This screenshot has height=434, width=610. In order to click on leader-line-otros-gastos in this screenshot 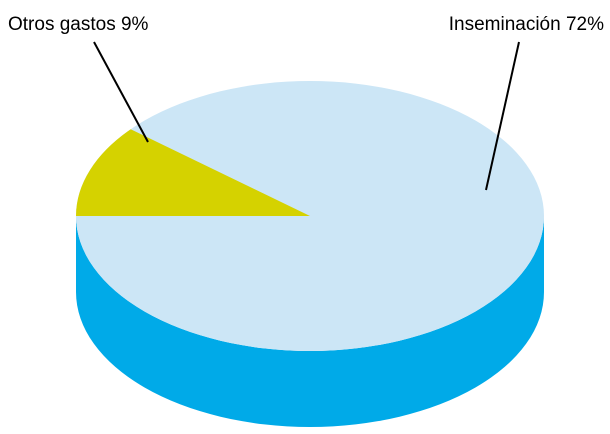, I will do `click(121, 92)`.